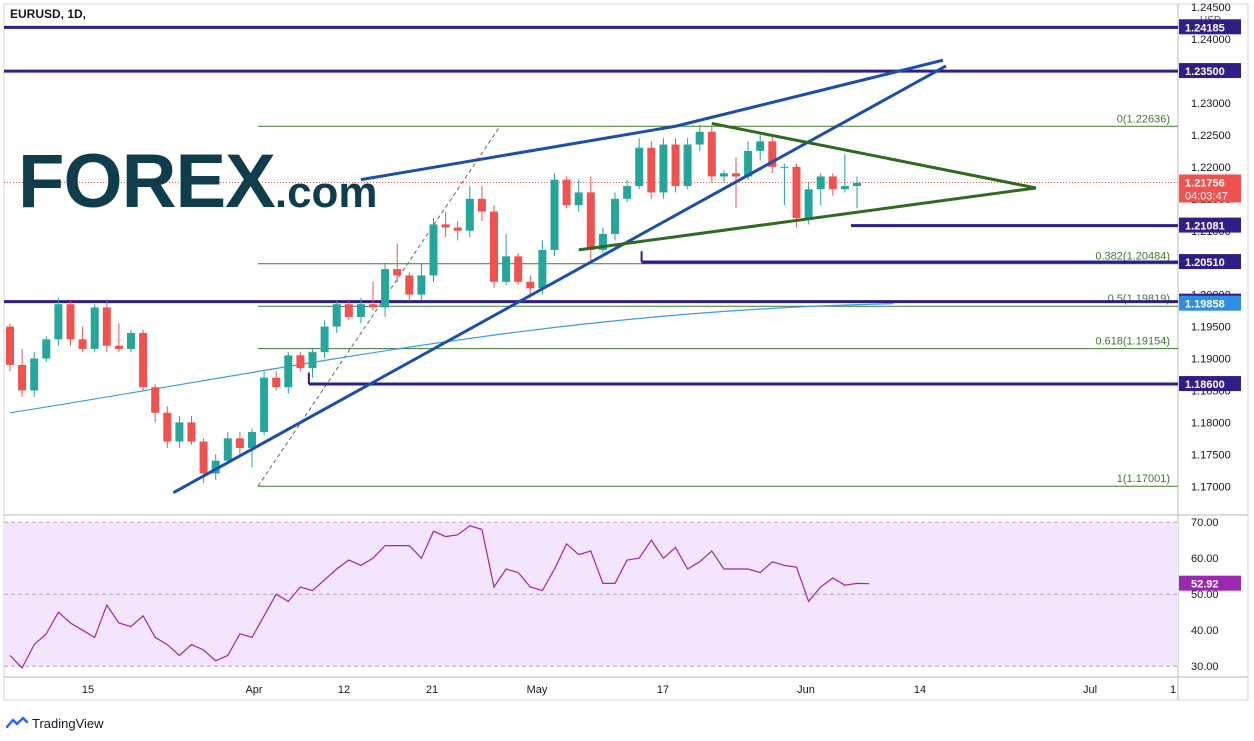  I want to click on price-tick-4: 1.22000, so click(1211, 168).